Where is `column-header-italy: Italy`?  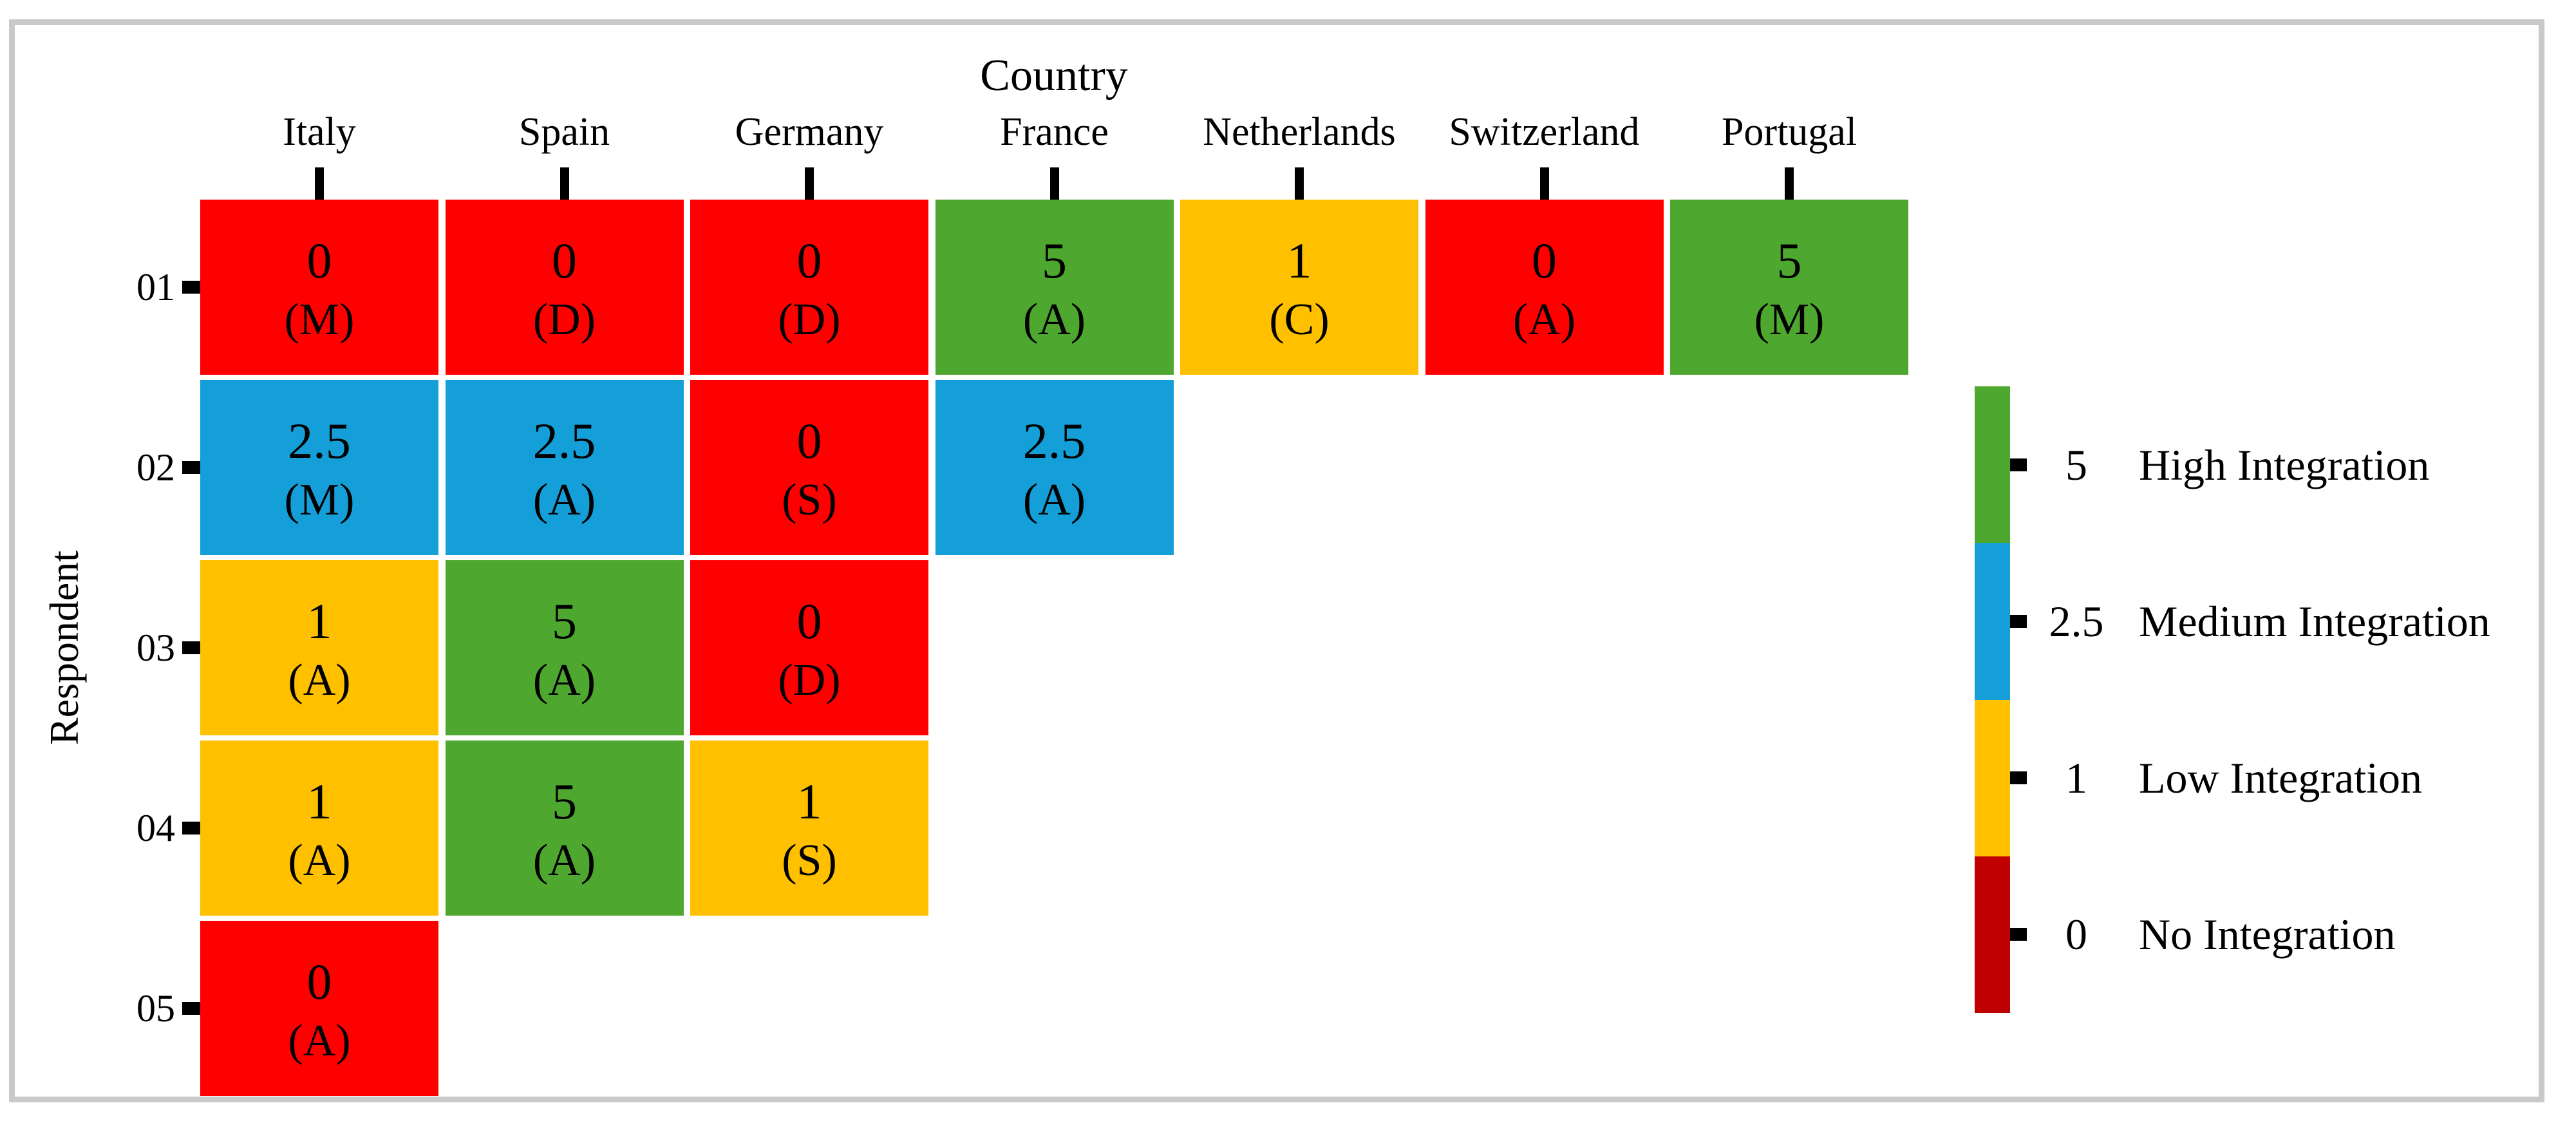
column-header-italy: Italy is located at coordinates (319, 132).